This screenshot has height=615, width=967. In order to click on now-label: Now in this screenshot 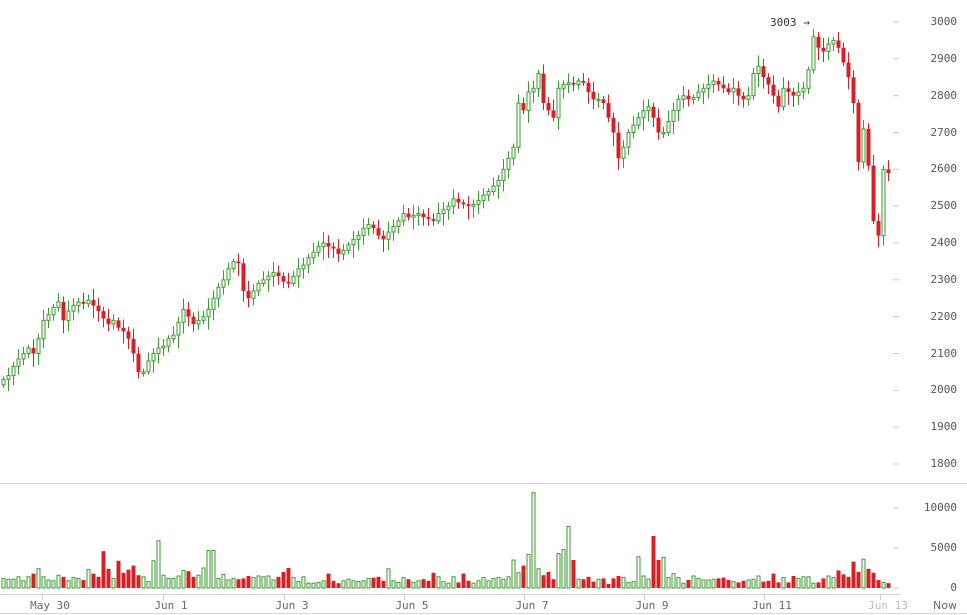, I will do `click(945, 605)`.